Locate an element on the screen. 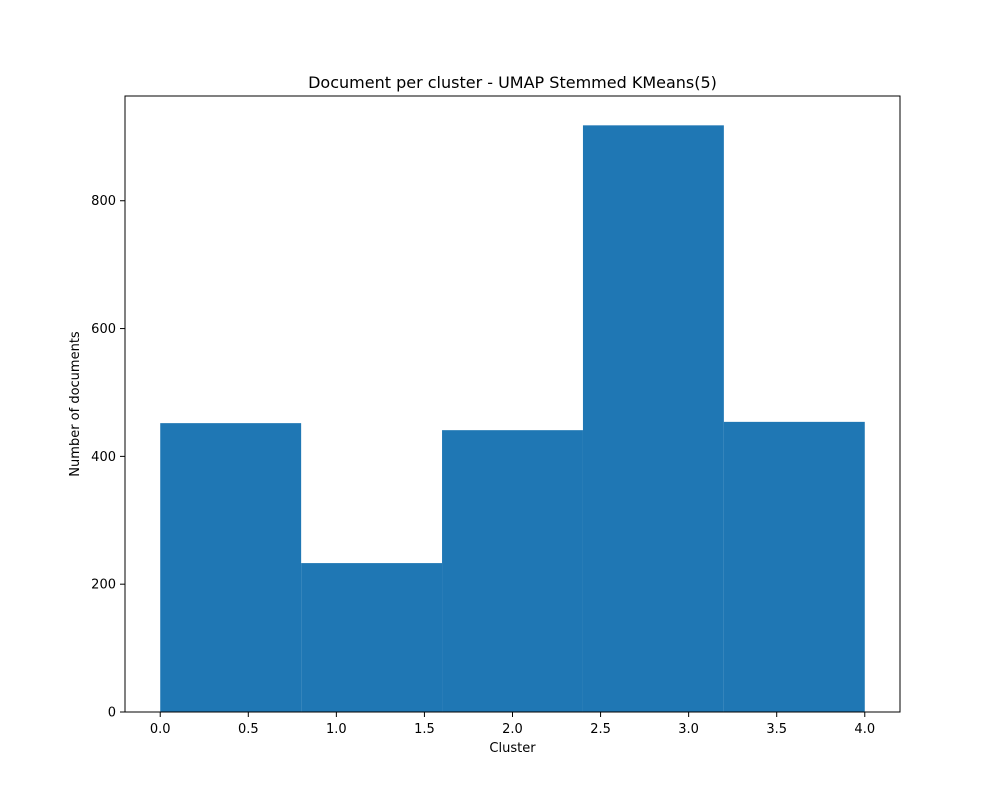 The width and height of the screenshot is (1000, 800). y-axis-label: Number of documents is located at coordinates (75, 404).